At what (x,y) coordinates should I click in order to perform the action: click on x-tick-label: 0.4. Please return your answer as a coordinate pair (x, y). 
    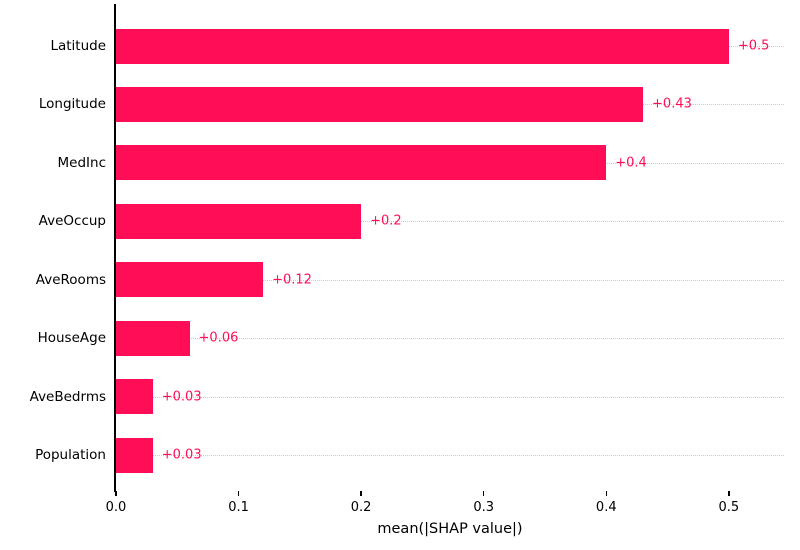
    Looking at the image, I should click on (606, 507).